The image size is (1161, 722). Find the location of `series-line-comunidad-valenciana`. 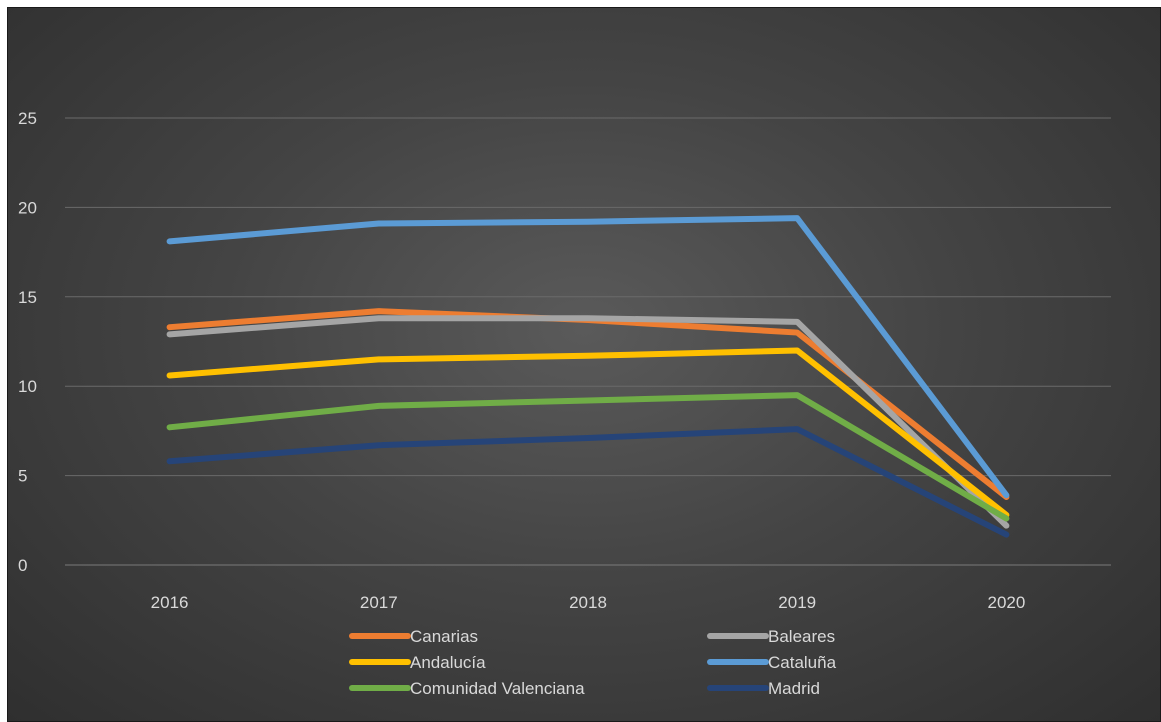

series-line-comunidad-valenciana is located at coordinates (588, 457).